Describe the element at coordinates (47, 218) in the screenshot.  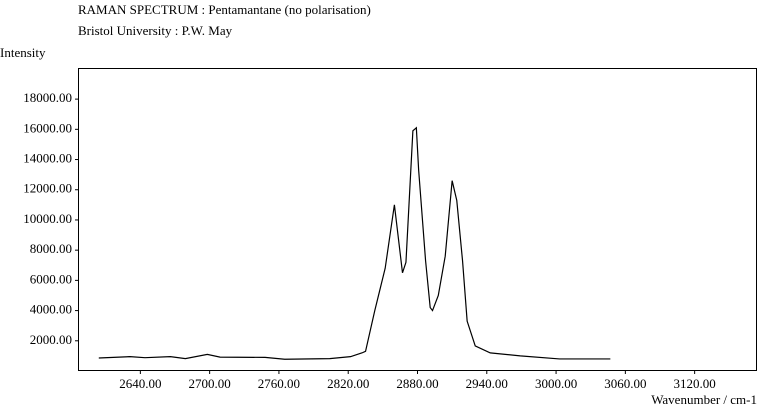
I see `y-tick-label: 10000.00` at that location.